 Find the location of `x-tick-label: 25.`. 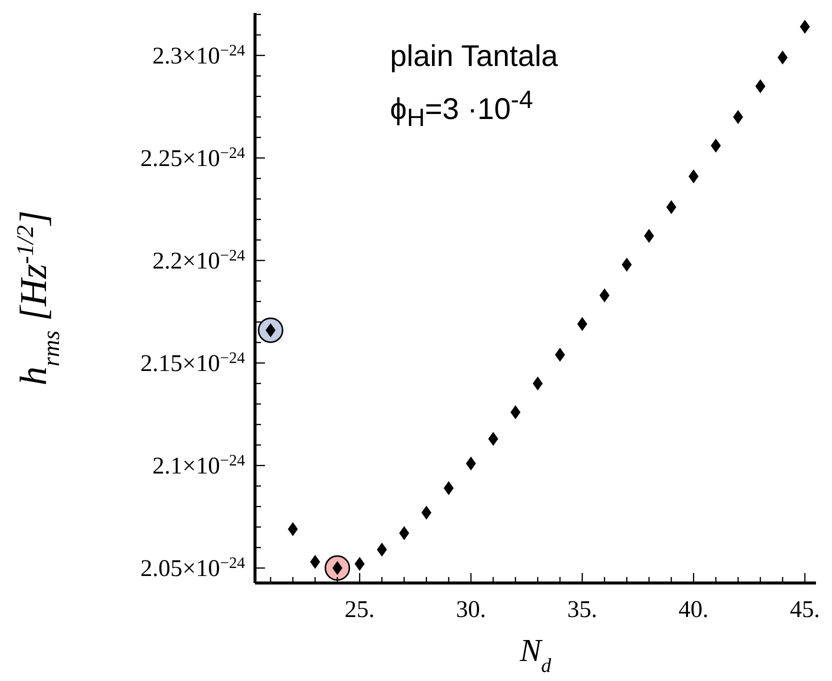

x-tick-label: 25. is located at coordinates (359, 610).